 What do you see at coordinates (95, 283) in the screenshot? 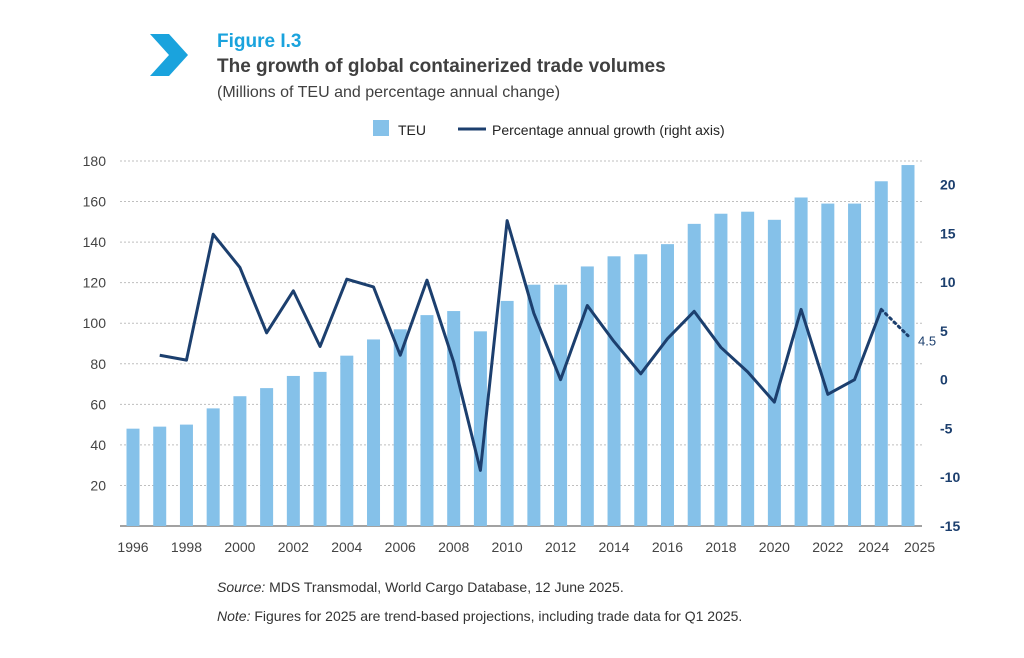
I see `left-tick-label: 120` at bounding box center [95, 283].